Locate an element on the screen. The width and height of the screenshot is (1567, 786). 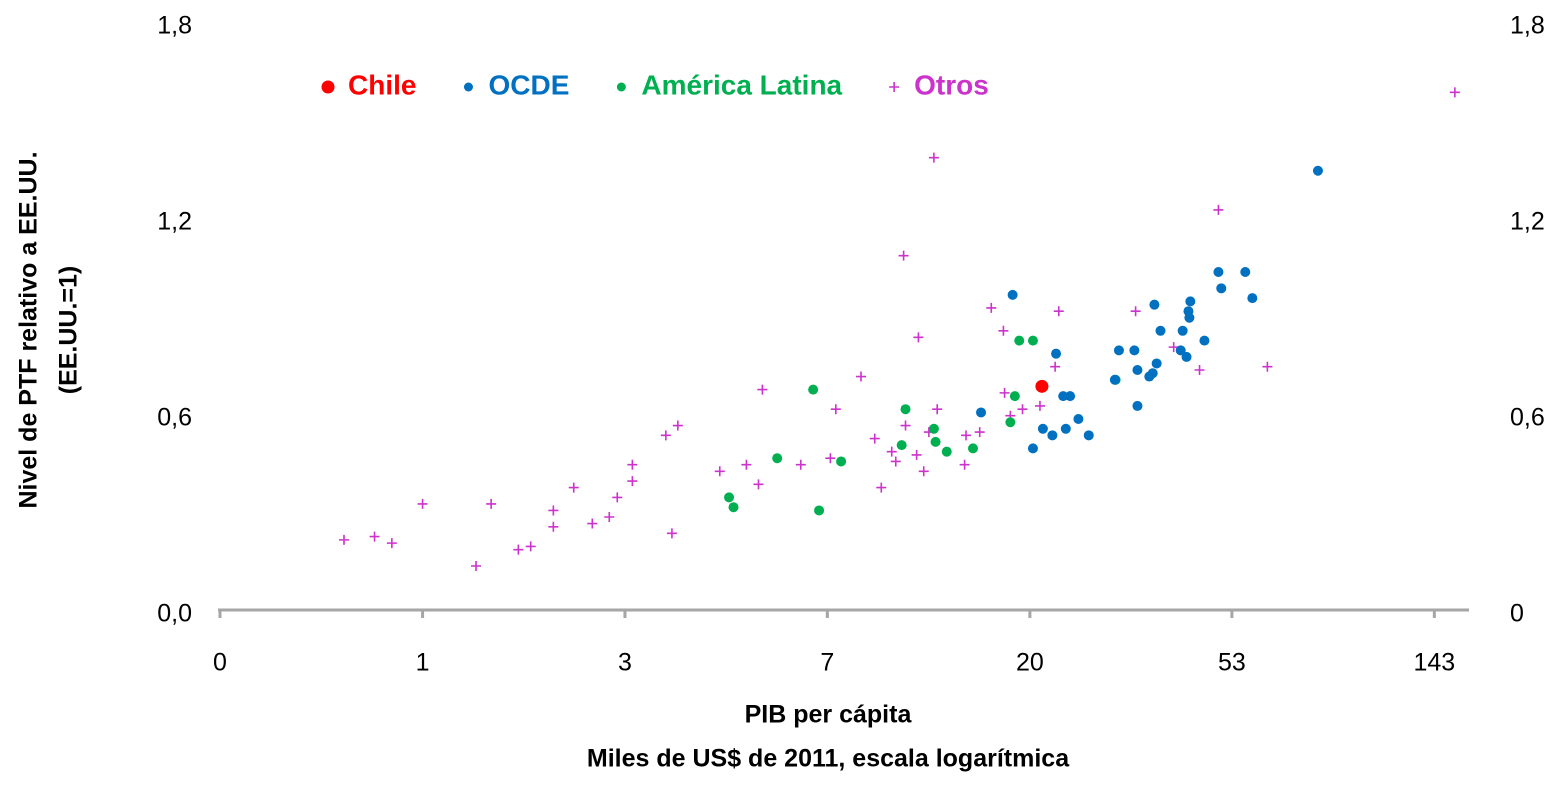
y2-tick-label: 0 is located at coordinates (1517, 614).